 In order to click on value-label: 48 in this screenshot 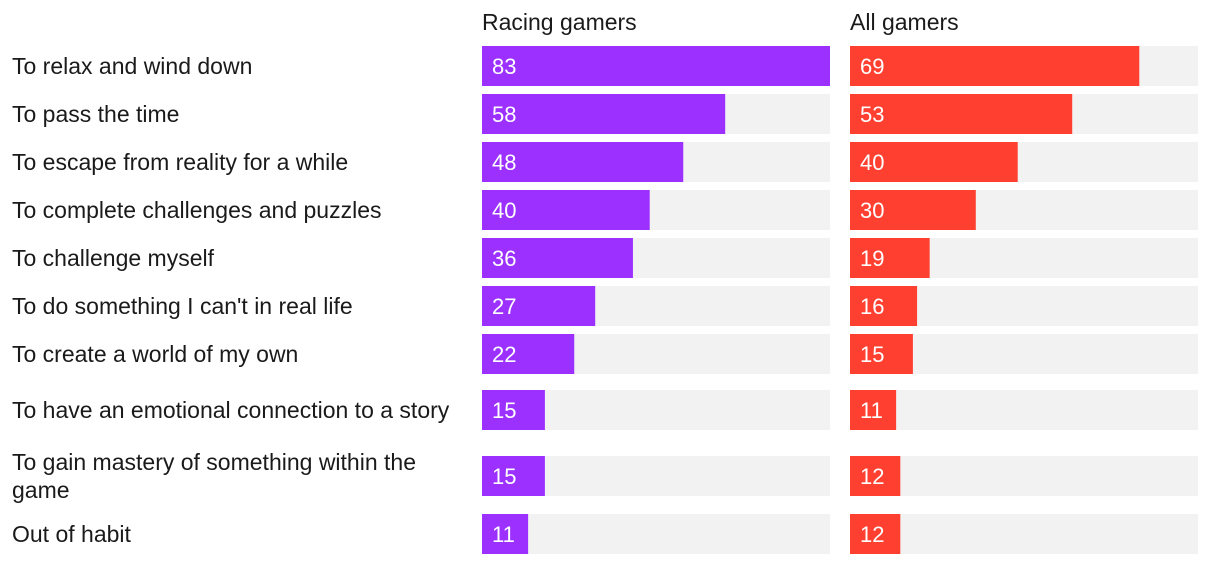, I will do `click(504, 162)`.